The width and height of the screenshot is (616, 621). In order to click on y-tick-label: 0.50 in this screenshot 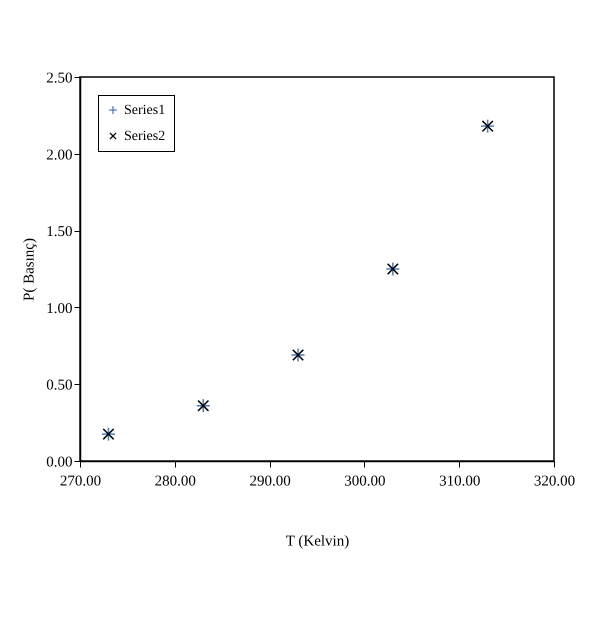, I will do `click(59, 386)`.